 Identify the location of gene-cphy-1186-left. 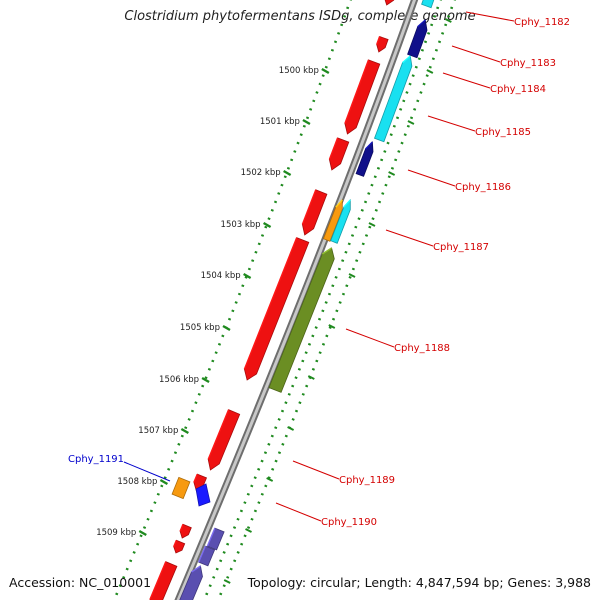
(339, 154).